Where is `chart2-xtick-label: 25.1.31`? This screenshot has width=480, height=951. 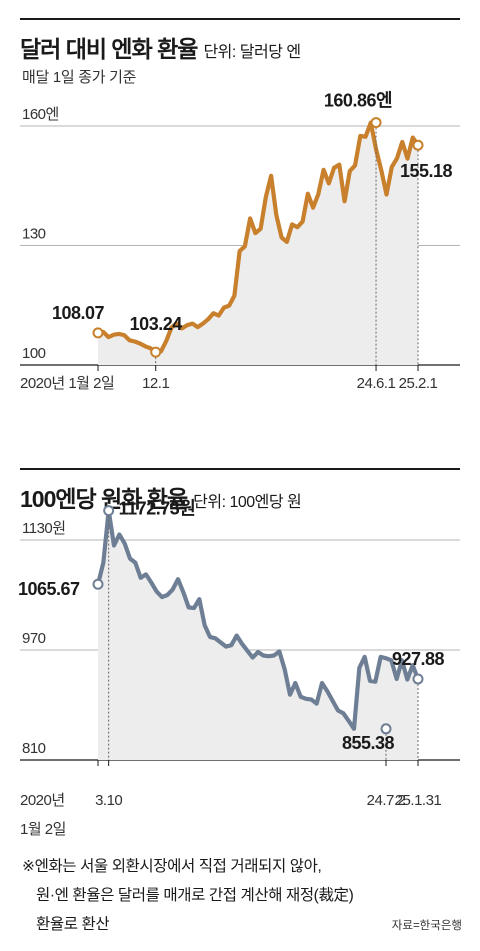 chart2-xtick-label: 25.1.31 is located at coordinates (418, 800).